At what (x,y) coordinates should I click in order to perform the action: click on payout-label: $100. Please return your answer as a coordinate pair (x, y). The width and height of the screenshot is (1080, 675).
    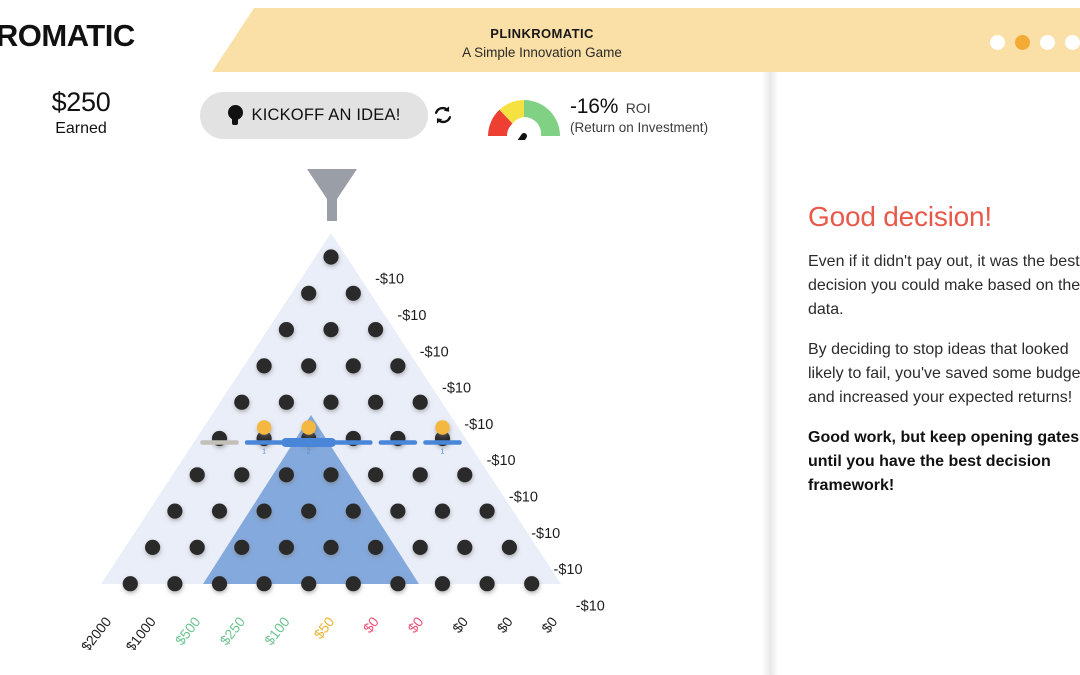
    Looking at the image, I should click on (277, 631).